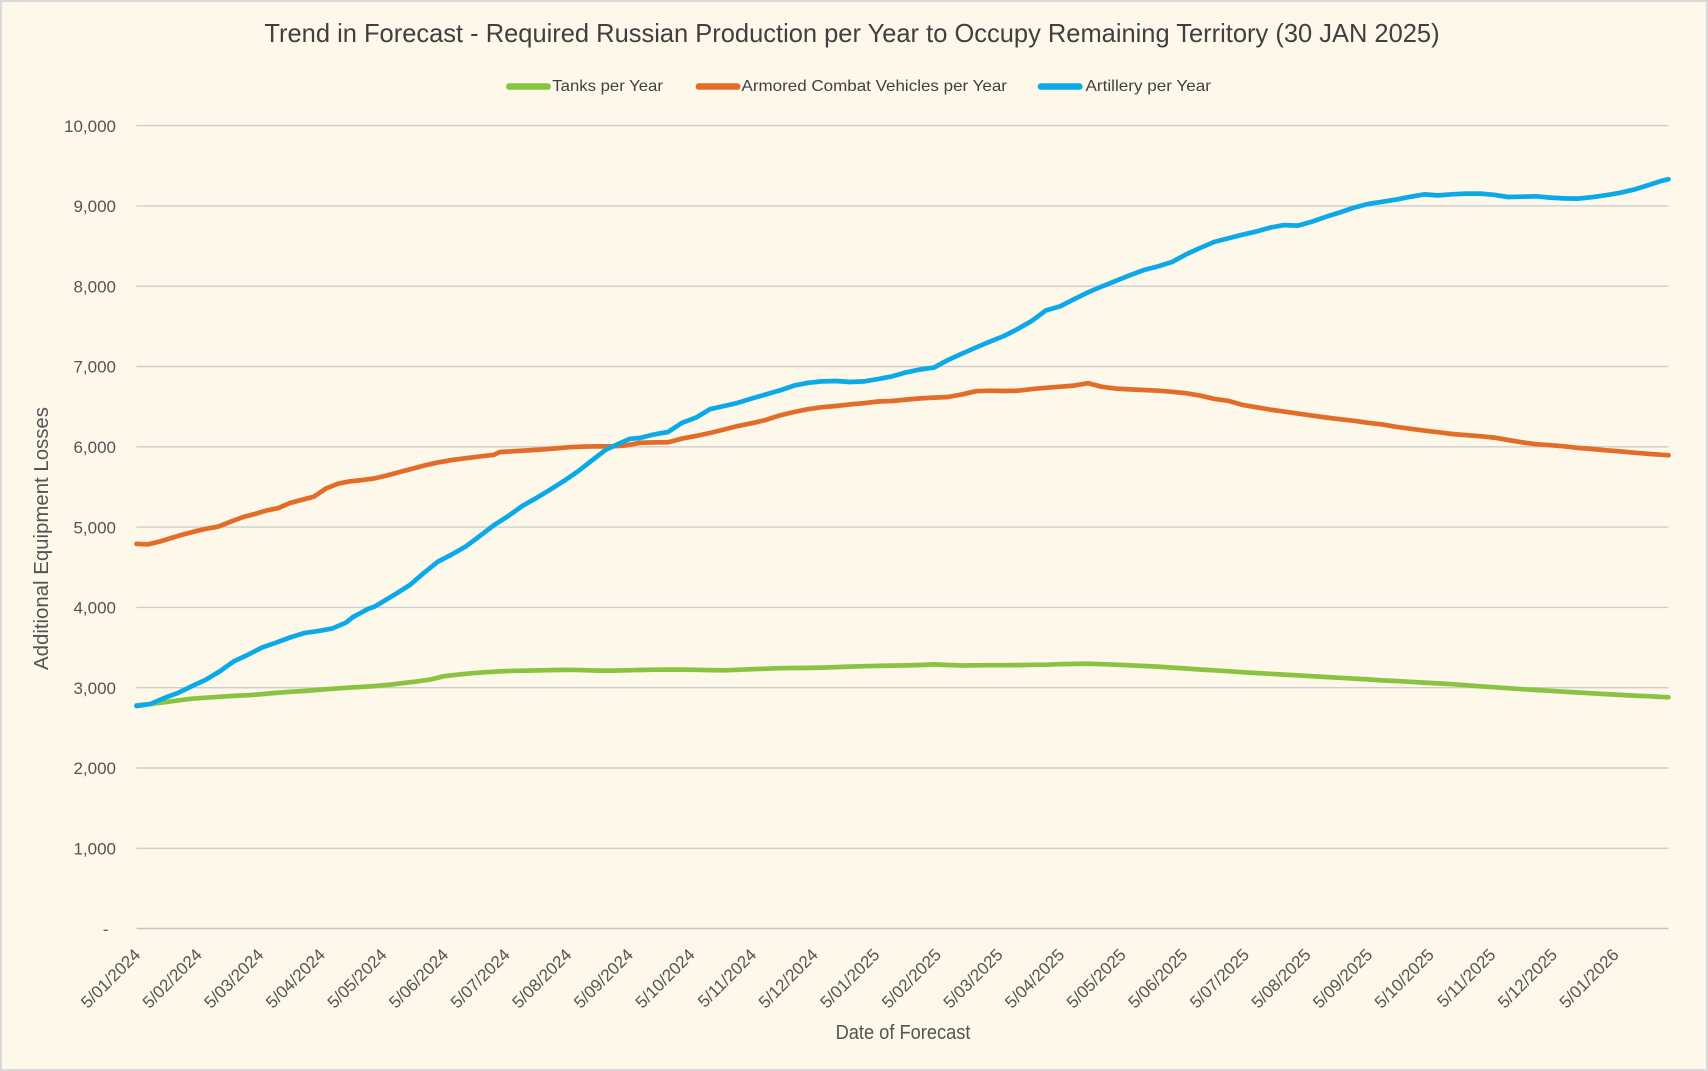 The height and width of the screenshot is (1071, 1708). What do you see at coordinates (94, 688) in the screenshot?
I see `svg-text: 3,000` at bounding box center [94, 688].